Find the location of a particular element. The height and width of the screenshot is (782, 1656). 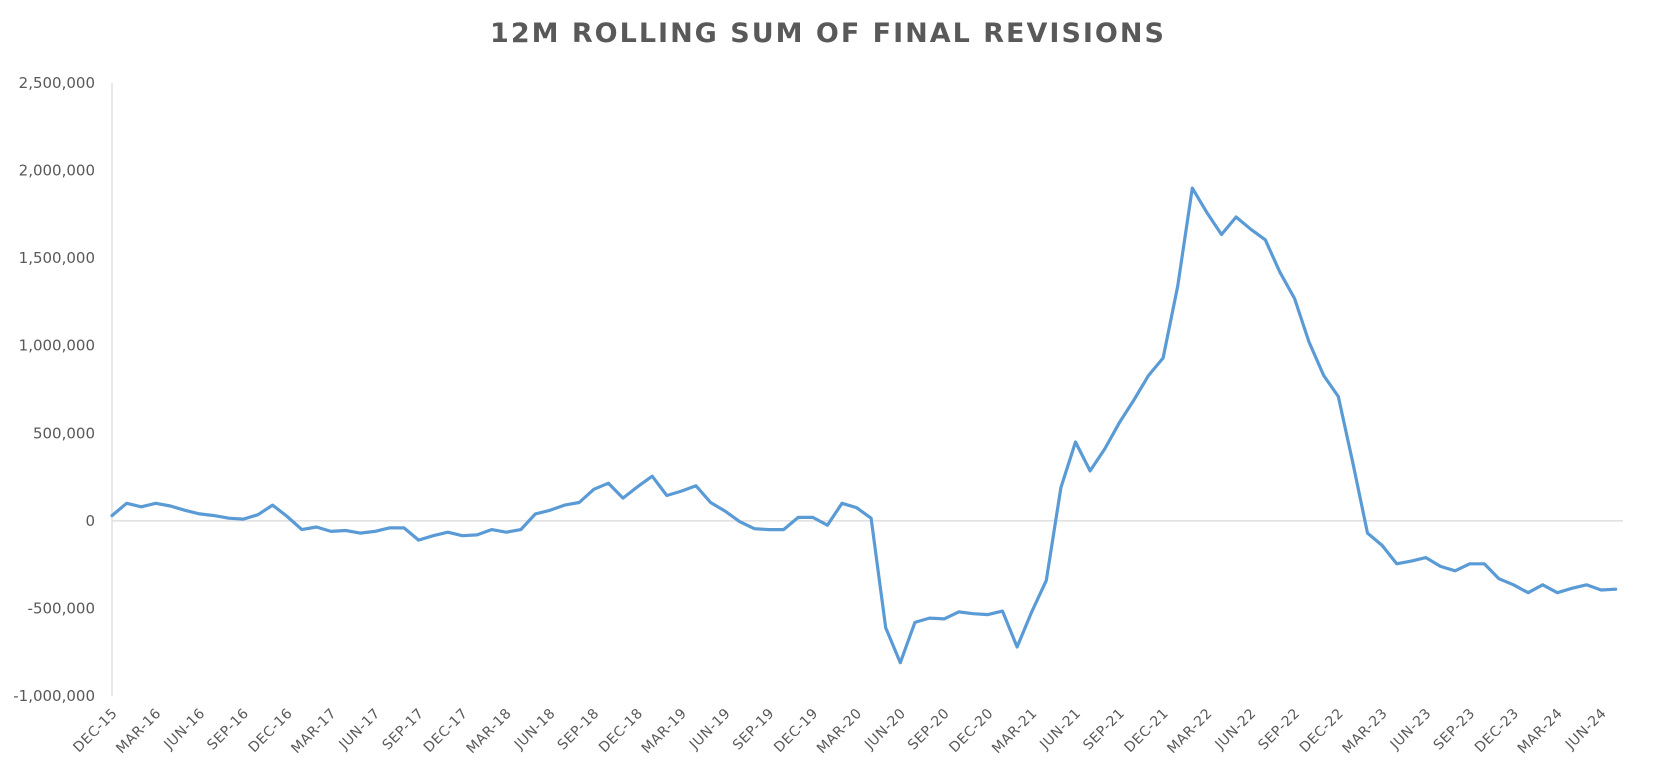

x-tick-label: DEC-20 is located at coordinates (971, 731).